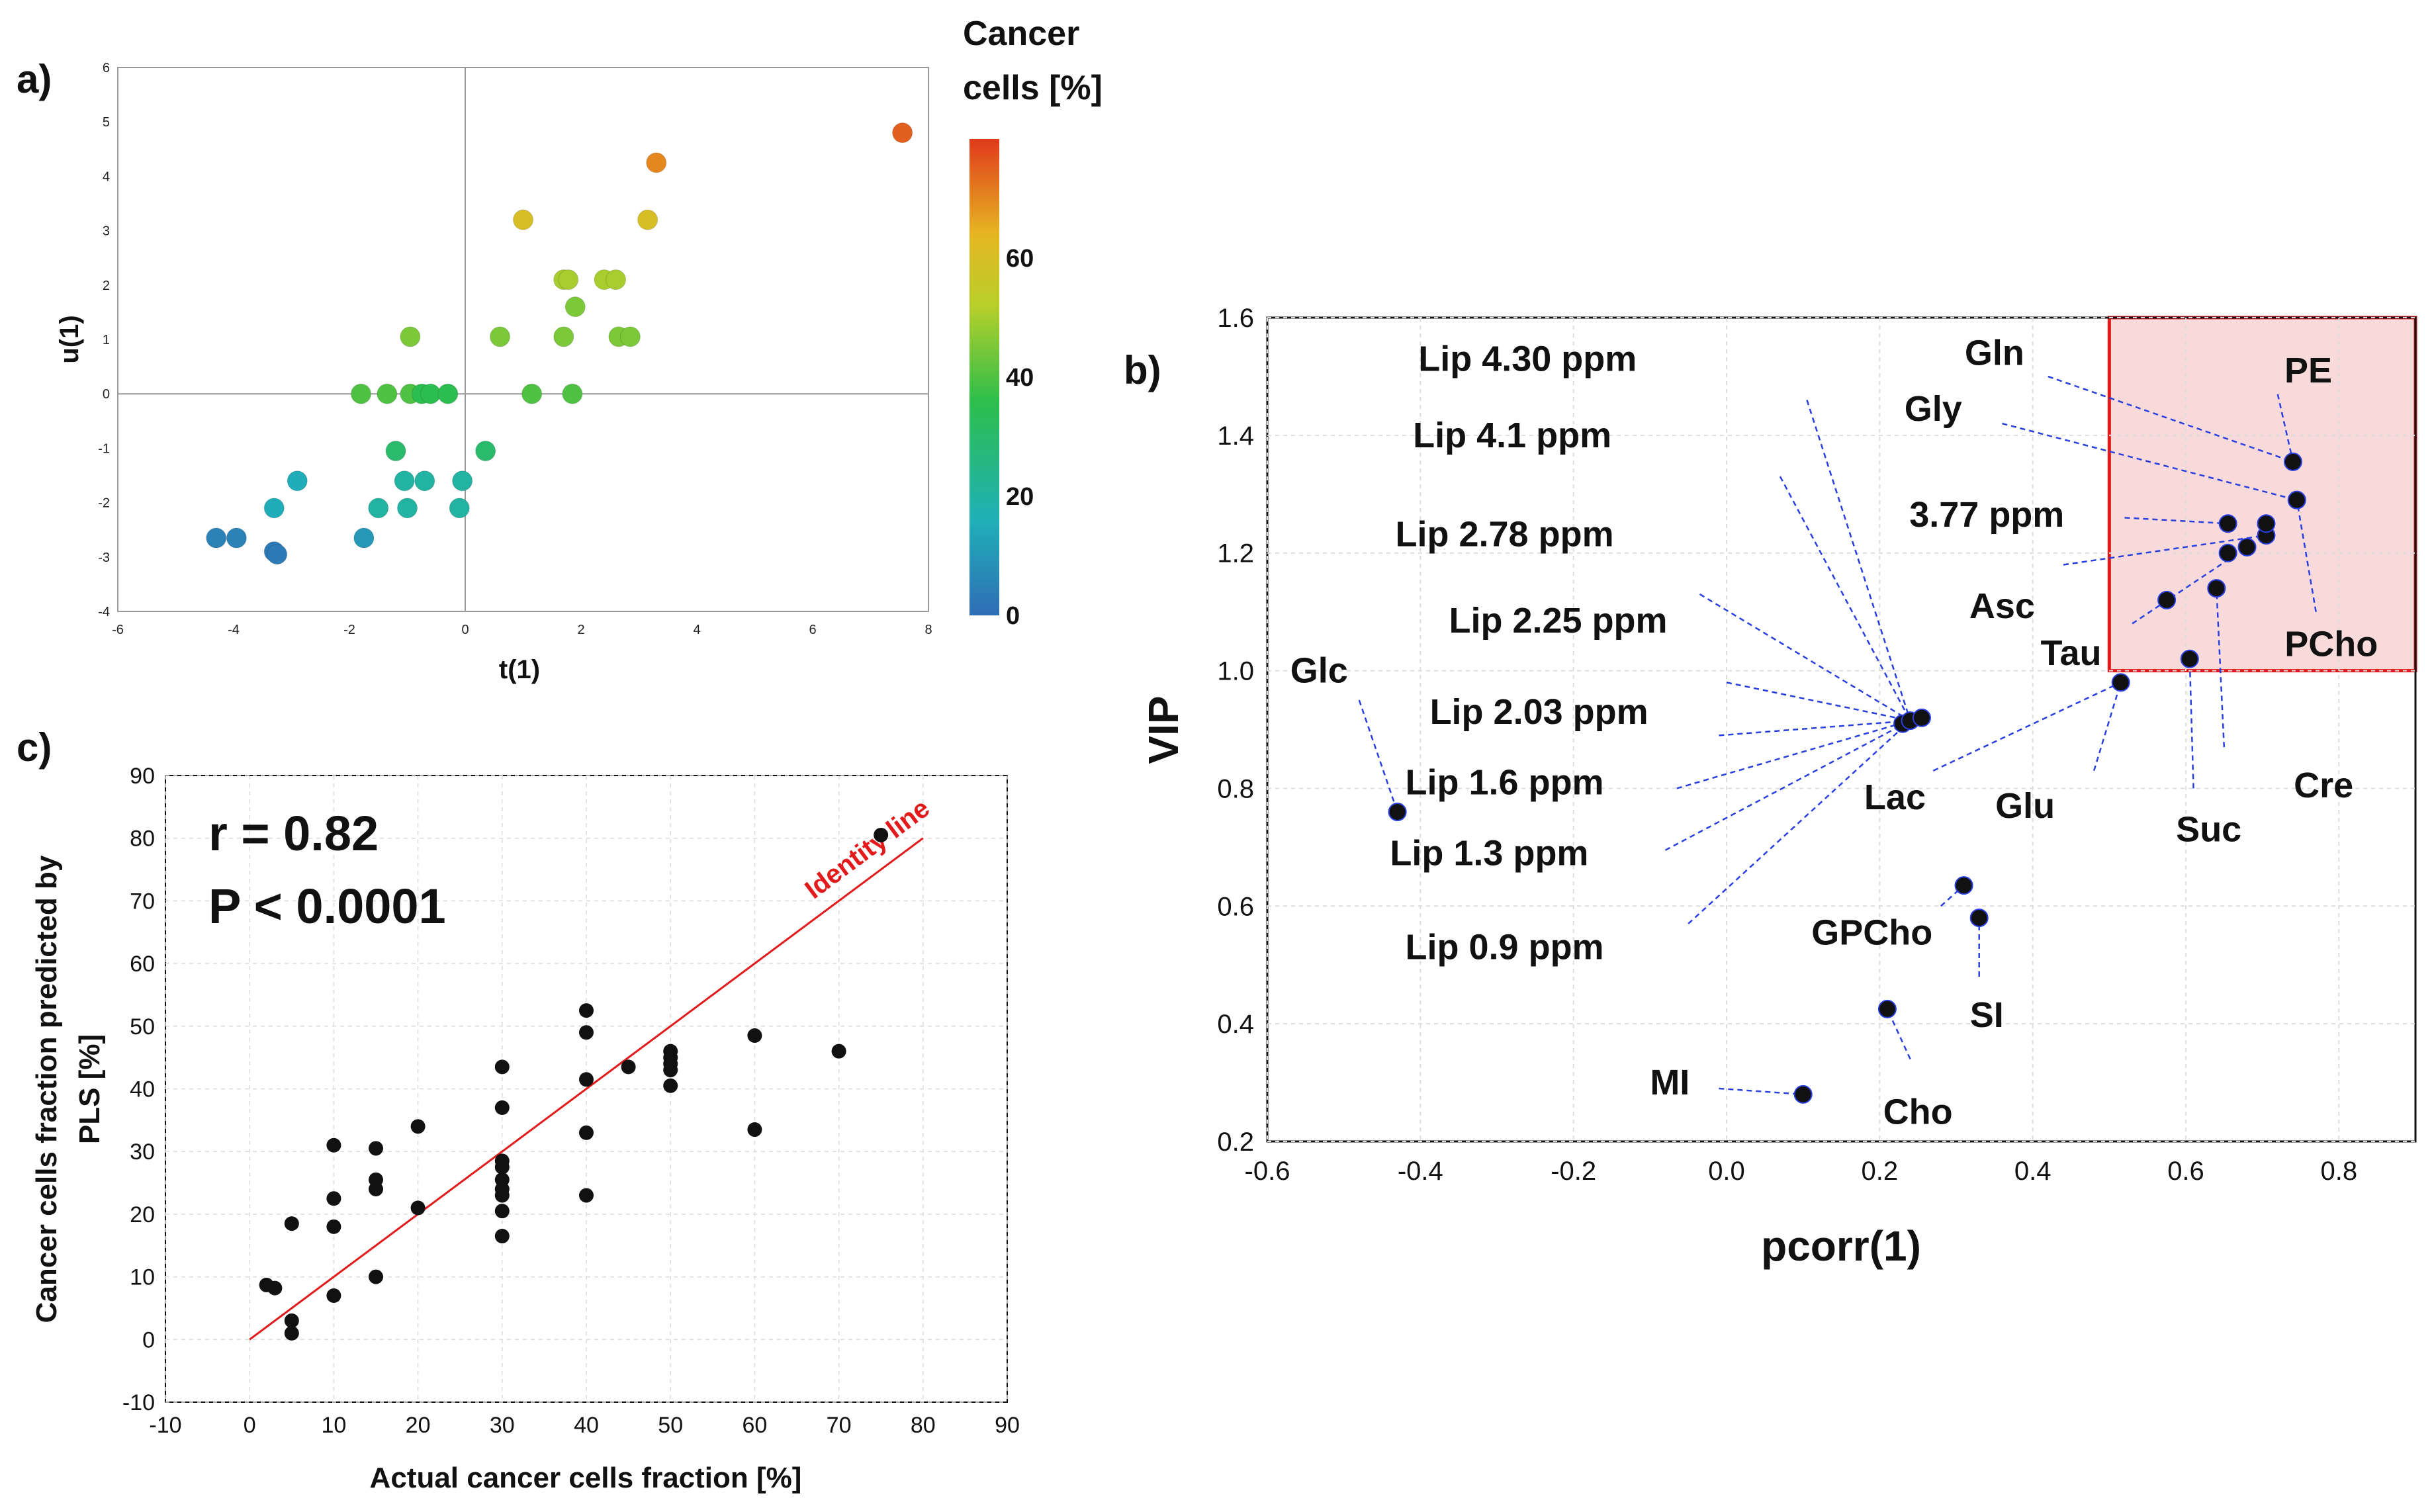  I want to click on panel-b-label-8: Glc, so click(1319, 671).